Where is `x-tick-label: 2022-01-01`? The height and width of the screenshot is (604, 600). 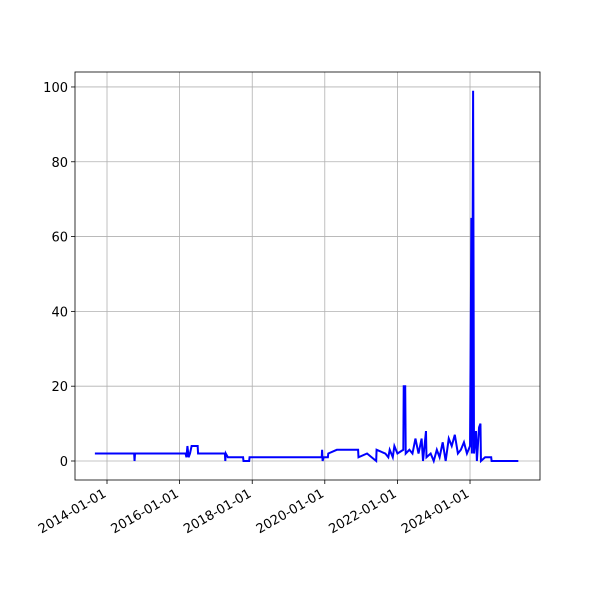 x-tick-label: 2022-01-01 is located at coordinates (363, 511).